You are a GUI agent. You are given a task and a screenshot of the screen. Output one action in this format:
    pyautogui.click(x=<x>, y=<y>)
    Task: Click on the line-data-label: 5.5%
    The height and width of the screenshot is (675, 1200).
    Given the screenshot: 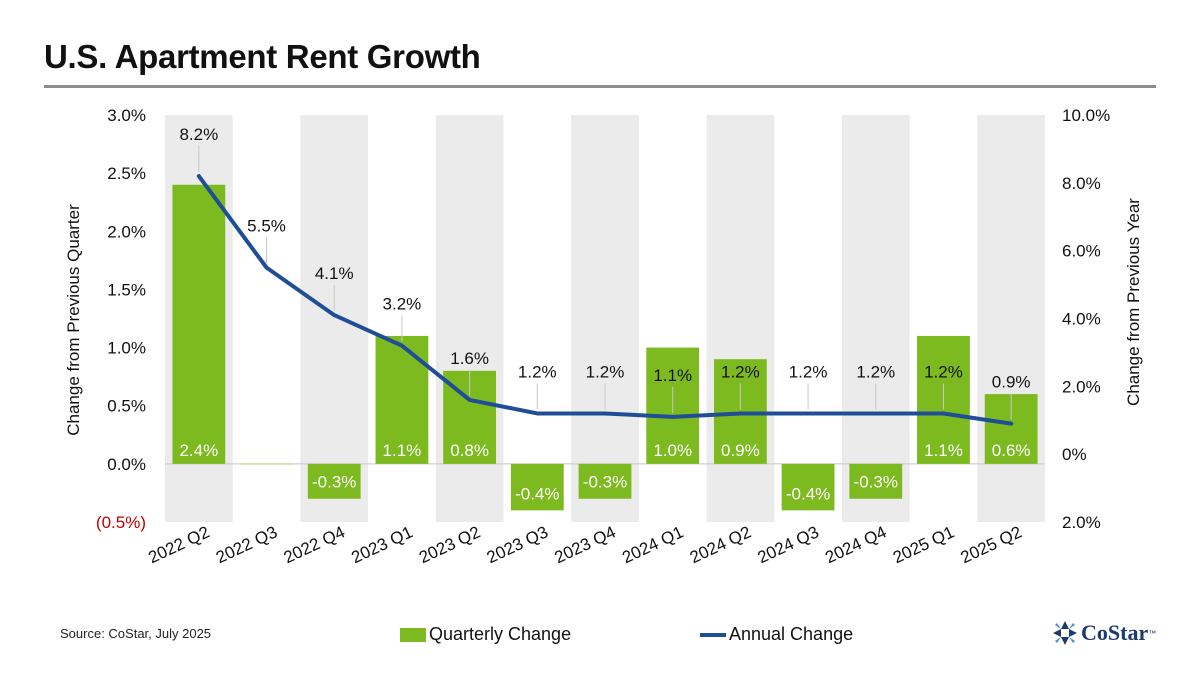 What is the action you would take?
    pyautogui.click(x=266, y=226)
    